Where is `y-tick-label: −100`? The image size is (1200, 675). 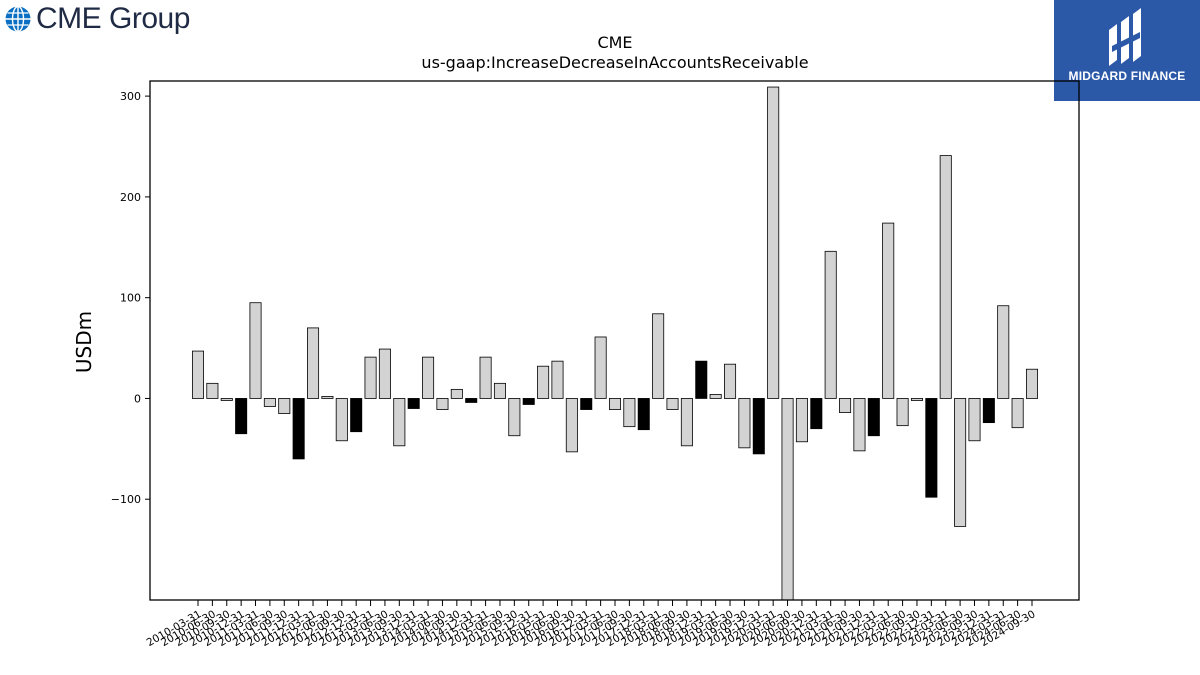 y-tick-label: −100 is located at coordinates (126, 499).